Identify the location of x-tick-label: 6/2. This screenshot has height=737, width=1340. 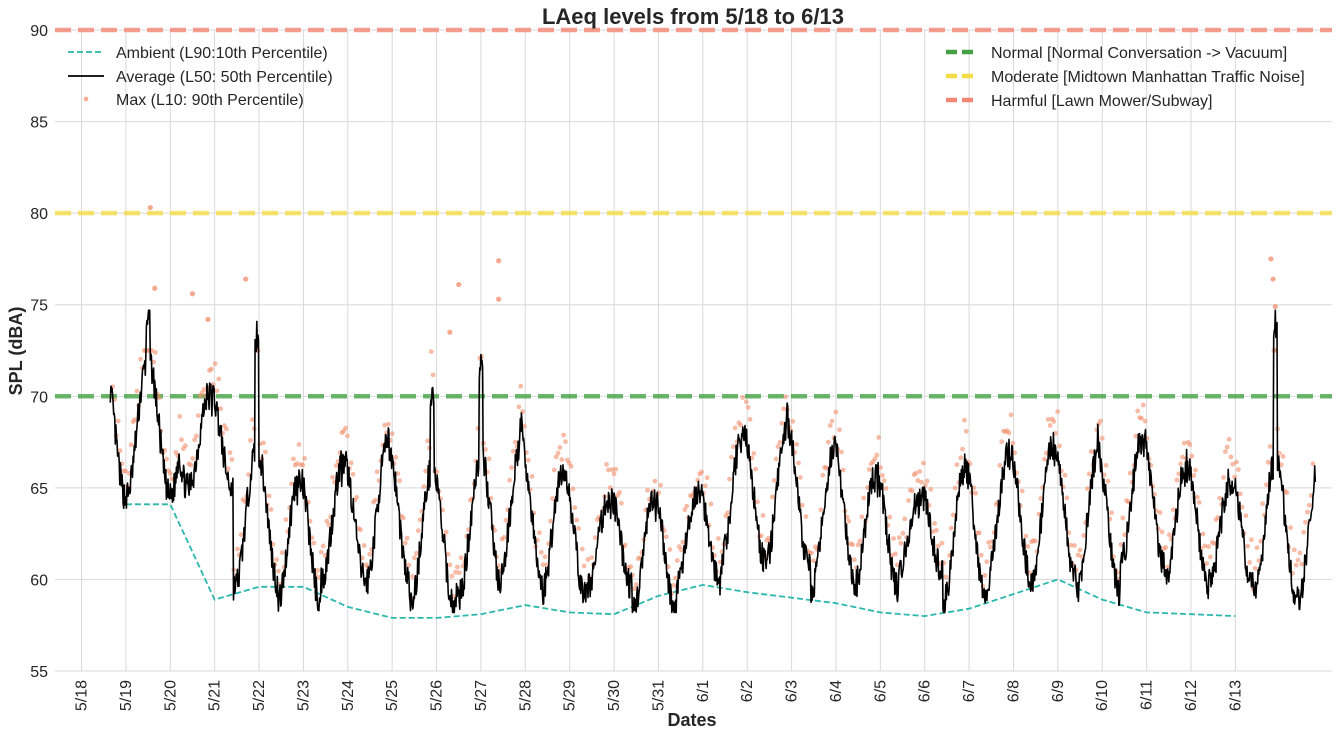
(747, 691).